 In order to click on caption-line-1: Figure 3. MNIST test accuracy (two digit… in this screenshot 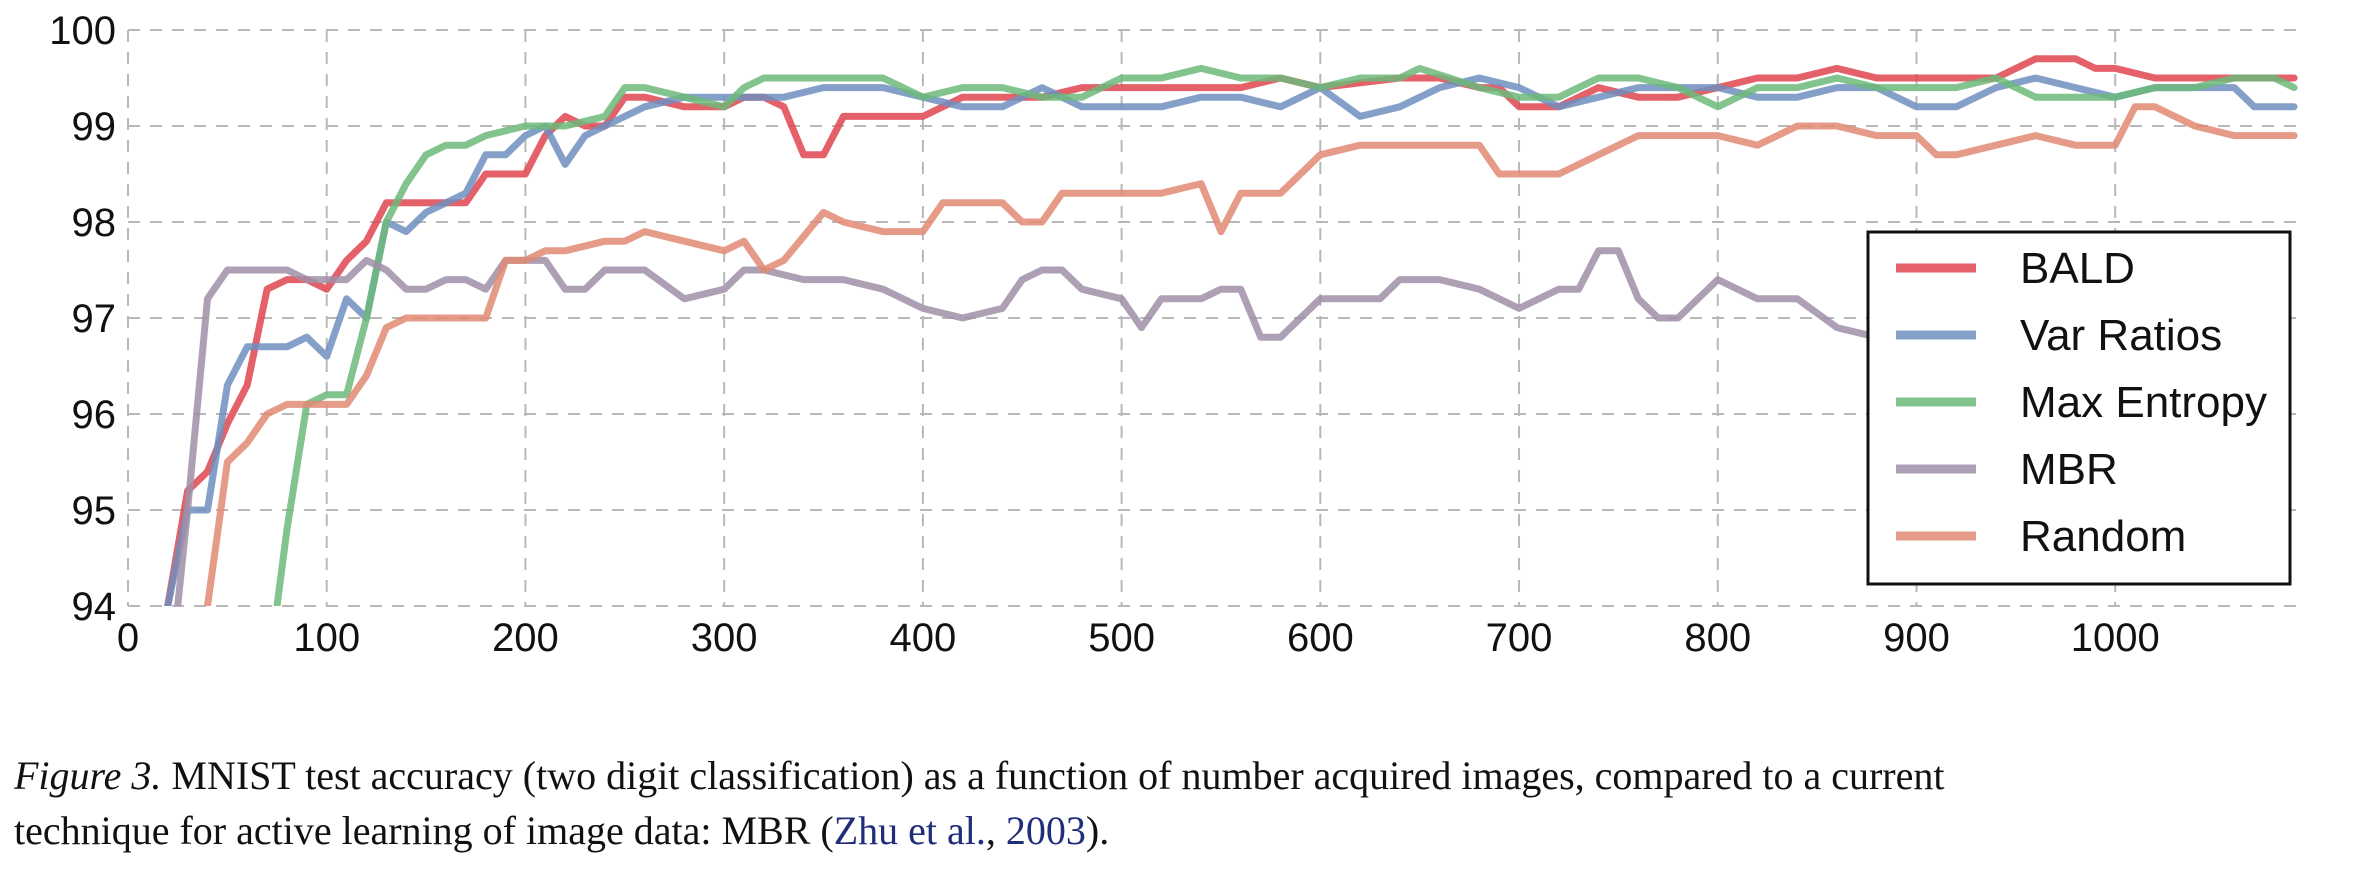, I will do `click(1179, 775)`.